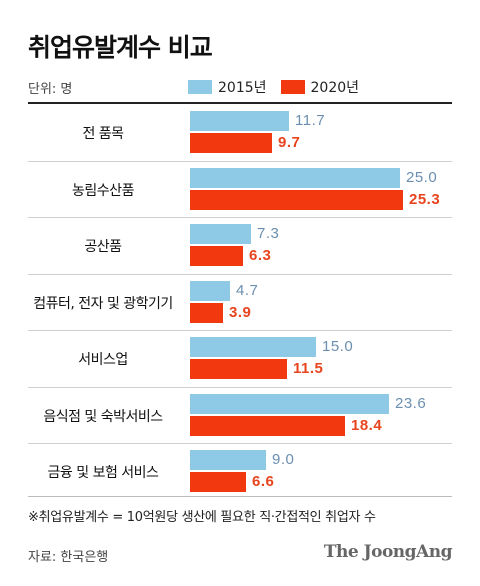 This screenshot has height=586, width=480. Describe the element at coordinates (103, 473) in the screenshot. I see `category-label: 금융 및 보험 서비스` at that location.